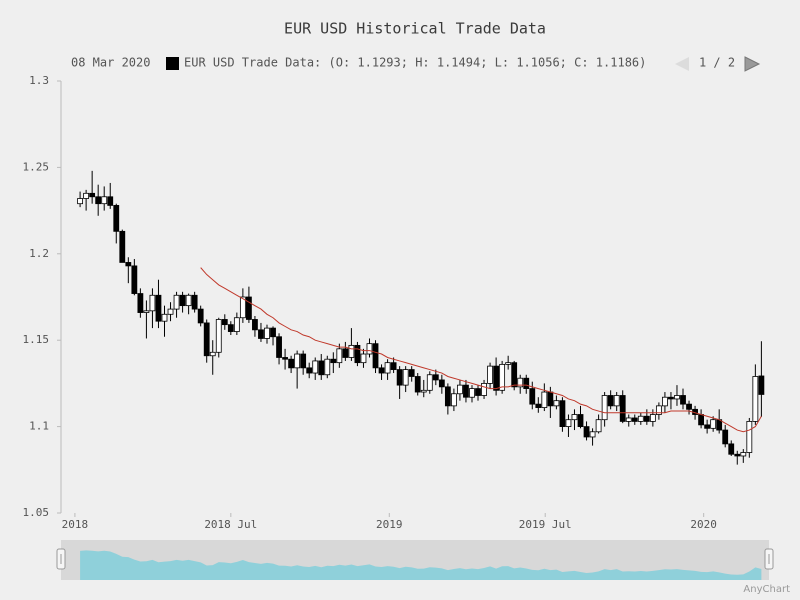 The height and width of the screenshot is (600, 800). What do you see at coordinates (752, 64) in the screenshot?
I see `pager-next` at bounding box center [752, 64].